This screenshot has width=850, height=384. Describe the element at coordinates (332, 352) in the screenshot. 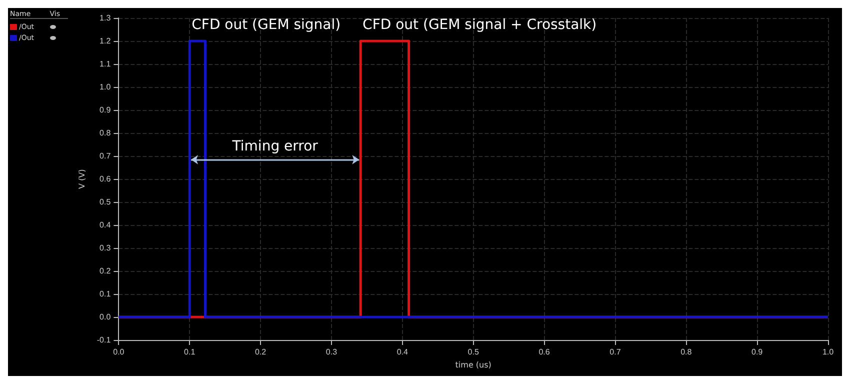

I see `x-tick-label: 0.3` at that location.